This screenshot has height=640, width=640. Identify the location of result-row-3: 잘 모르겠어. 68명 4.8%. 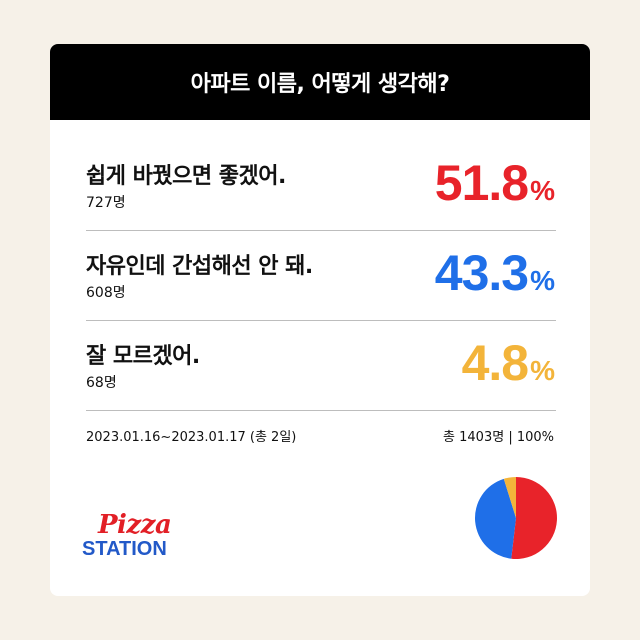
(321, 365).